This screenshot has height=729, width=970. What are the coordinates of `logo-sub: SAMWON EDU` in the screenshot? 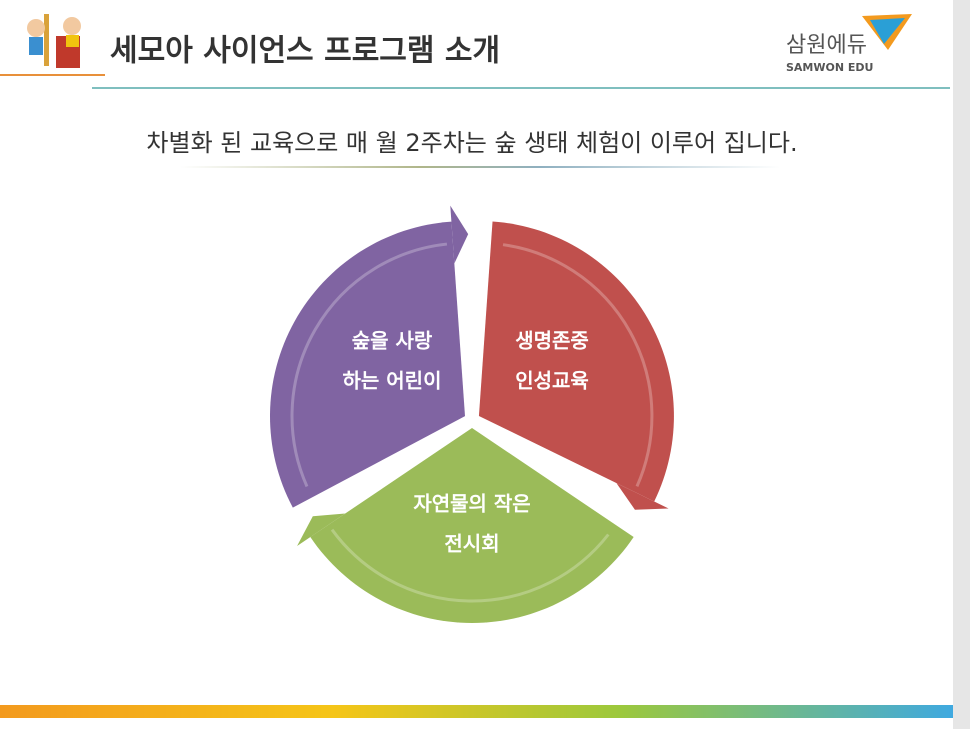 It's located at (829, 67).